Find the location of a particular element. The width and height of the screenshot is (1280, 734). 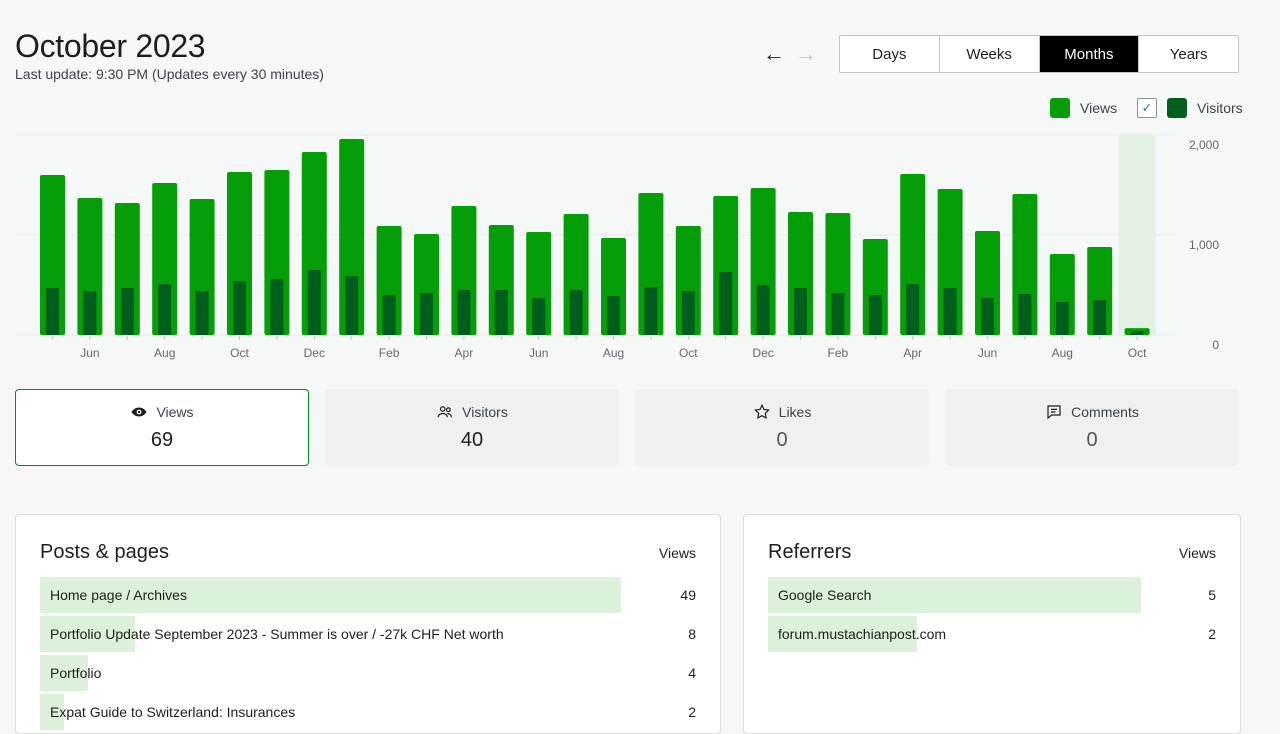

period-tabs: Days Weeks Months Years is located at coordinates (1039, 54).